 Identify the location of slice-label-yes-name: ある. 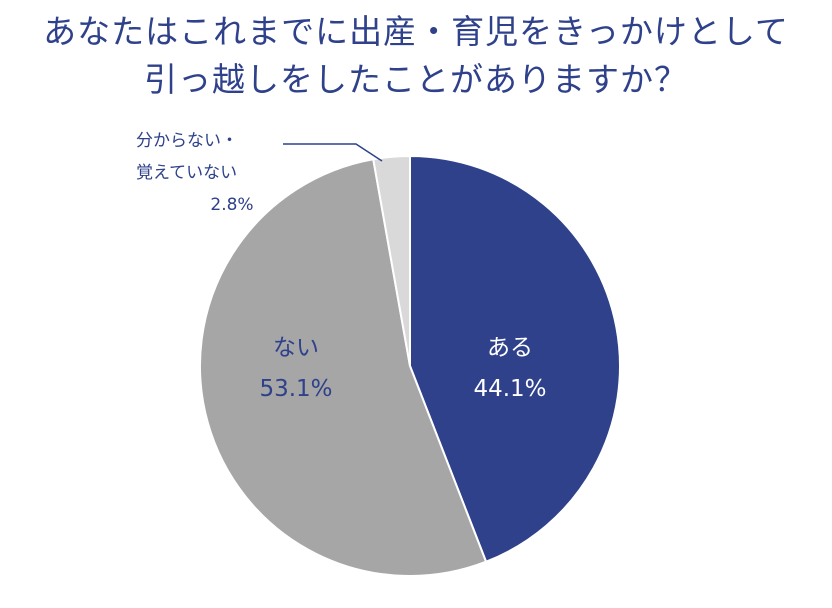
(510, 348).